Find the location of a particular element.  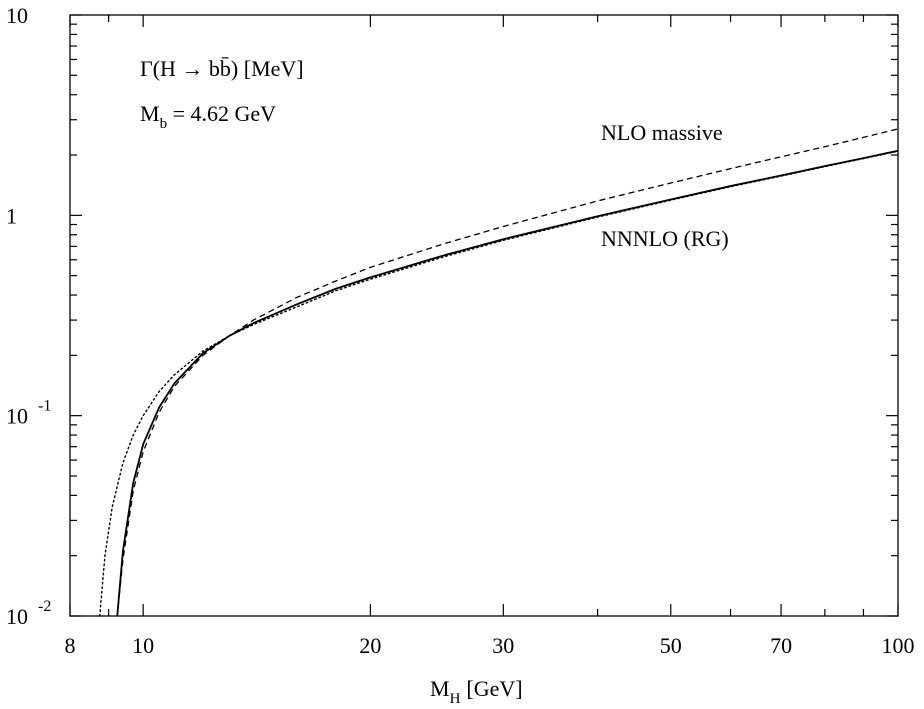

x-tick-label: 50 is located at coordinates (671, 645).